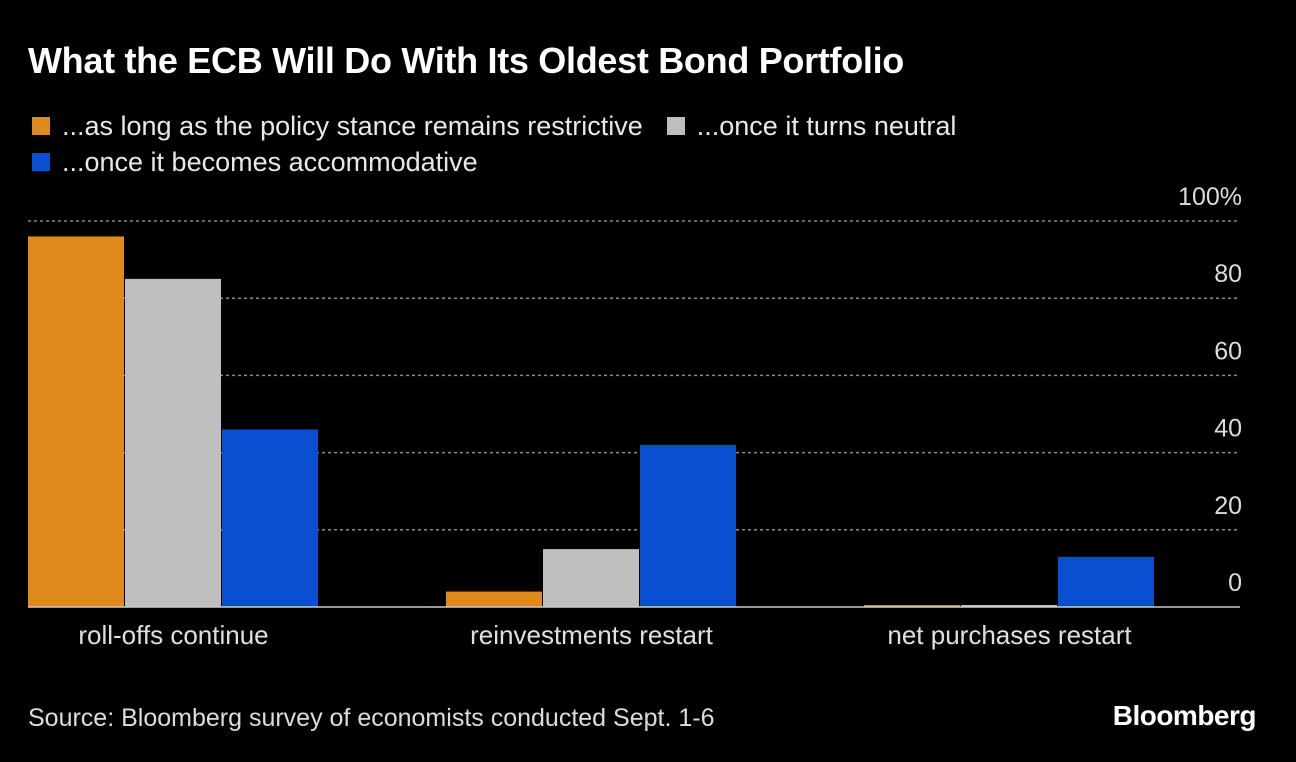 This screenshot has width=1296, height=762. I want to click on legend-item-accommodative: ...once it becomes accommodative, so click(255, 162).